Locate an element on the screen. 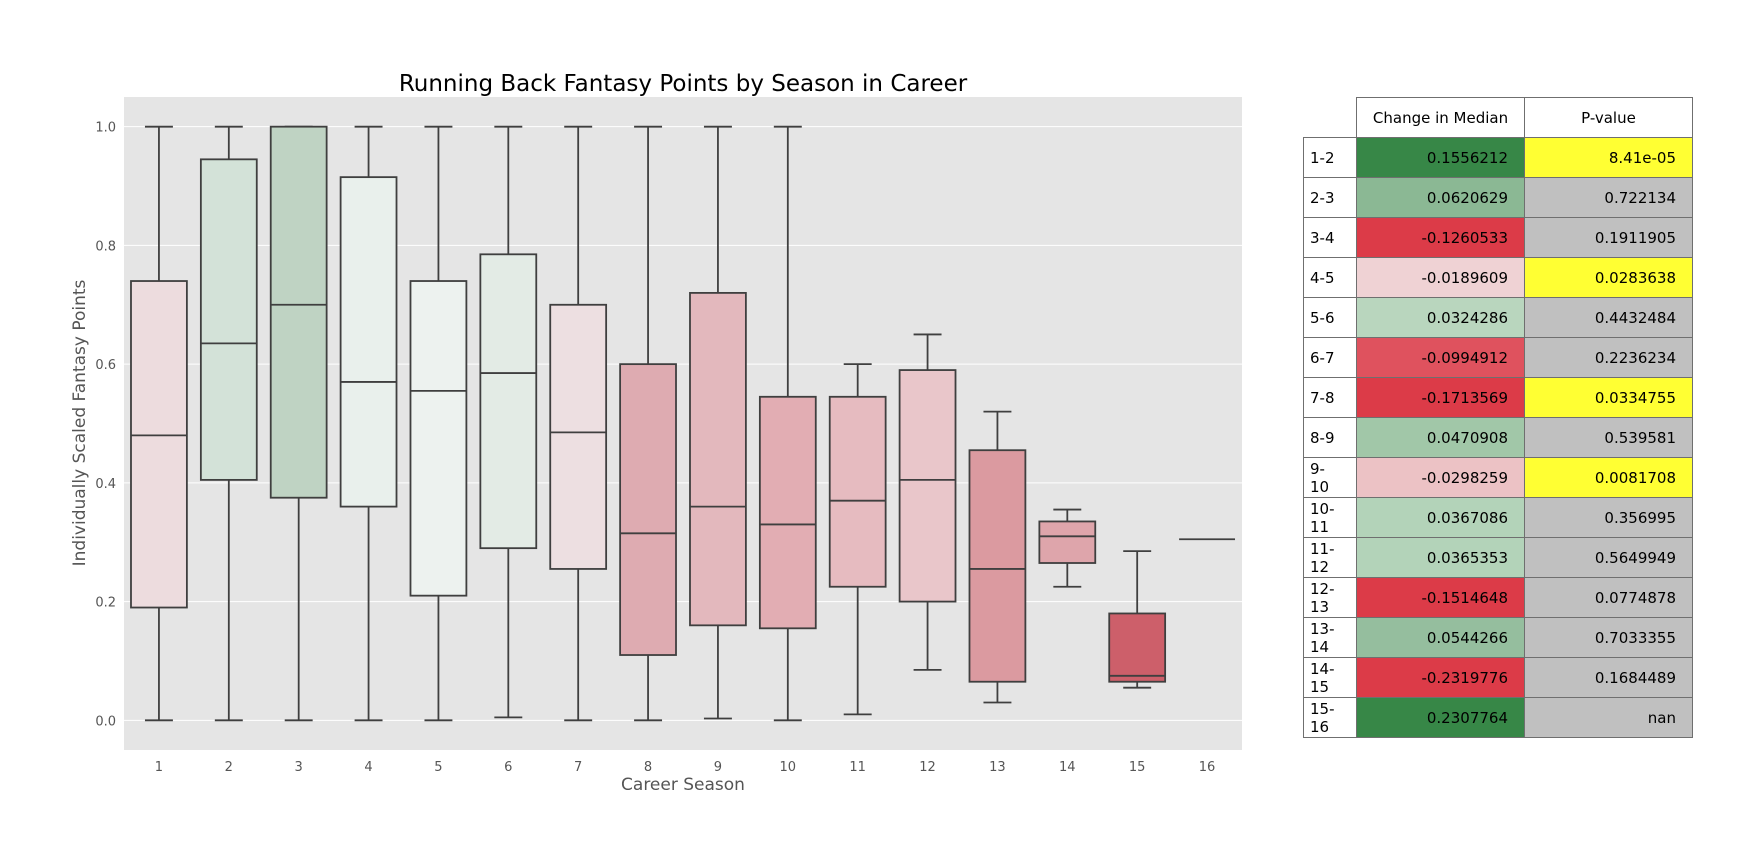  table-row: 12-13 -0.1514648 0.0774878 is located at coordinates (1498, 597).